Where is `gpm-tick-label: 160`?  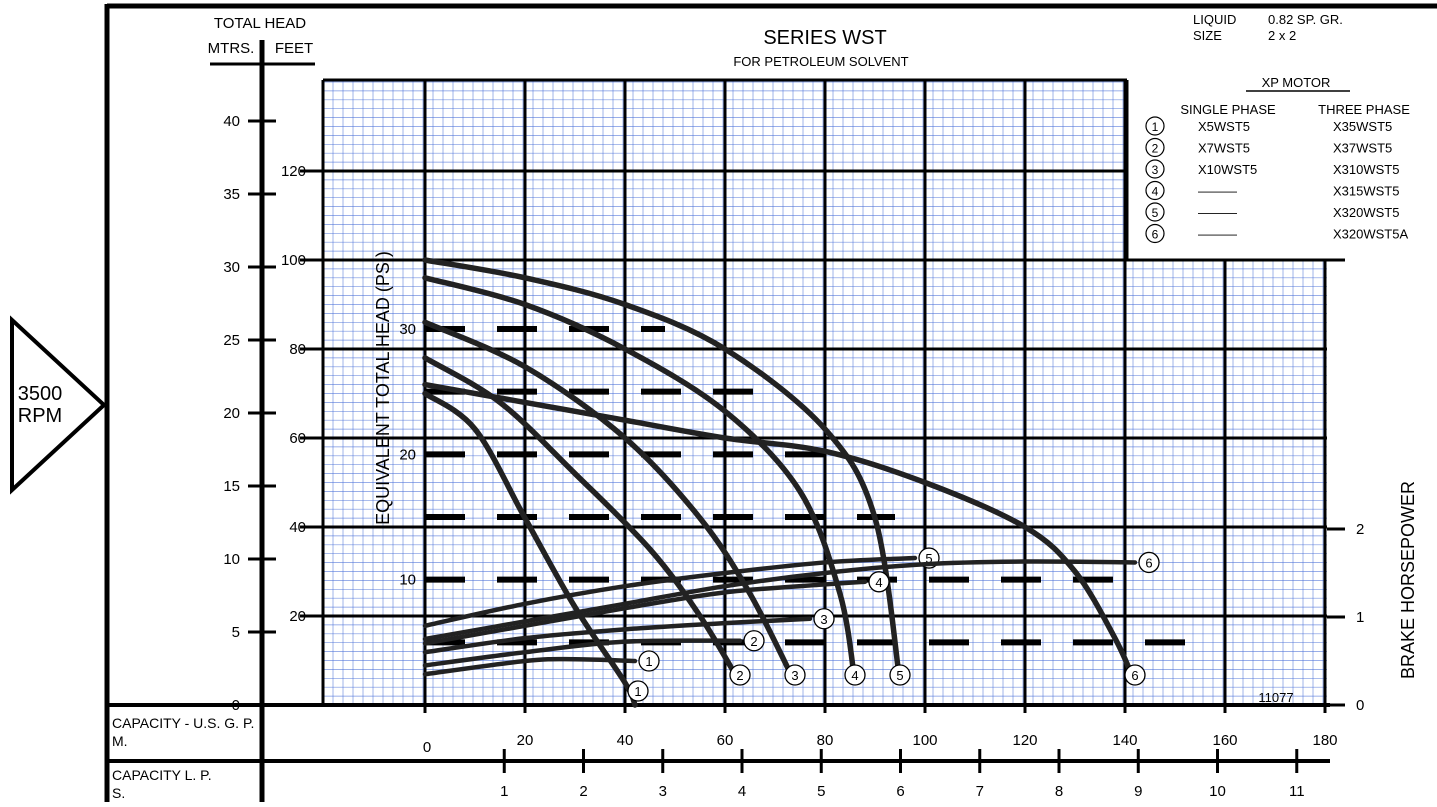
gpm-tick-label: 160 is located at coordinates (1224, 740).